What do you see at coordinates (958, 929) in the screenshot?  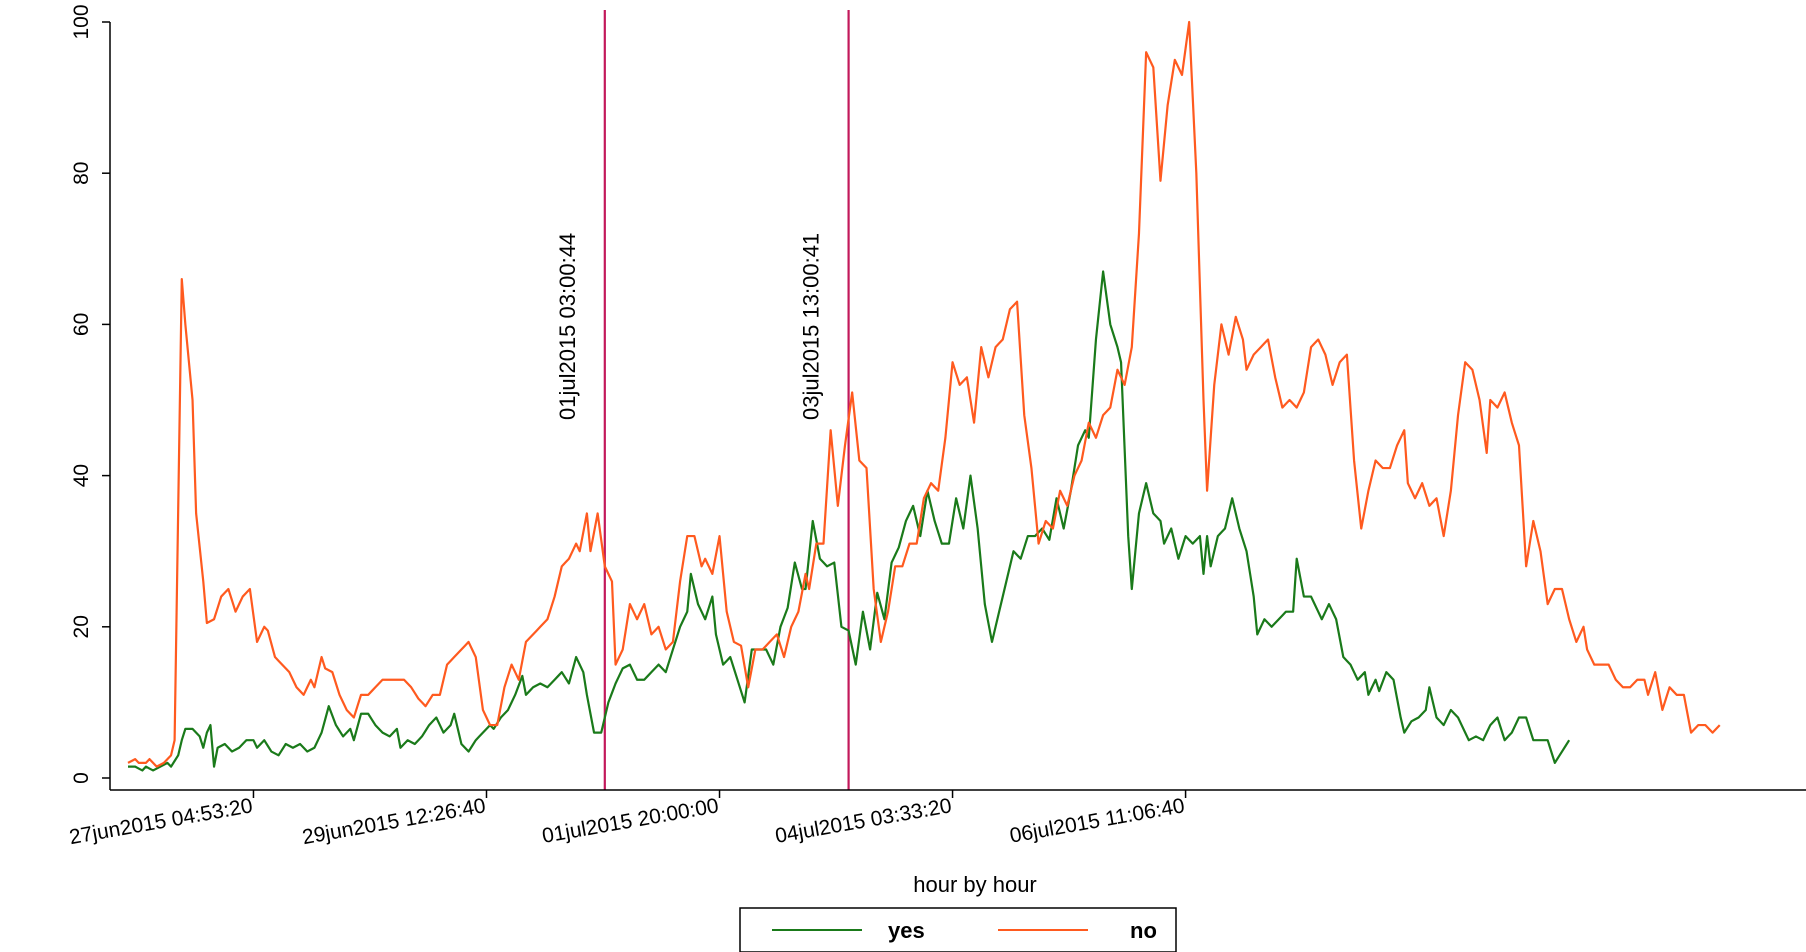 I see `legend: yes no` at bounding box center [958, 929].